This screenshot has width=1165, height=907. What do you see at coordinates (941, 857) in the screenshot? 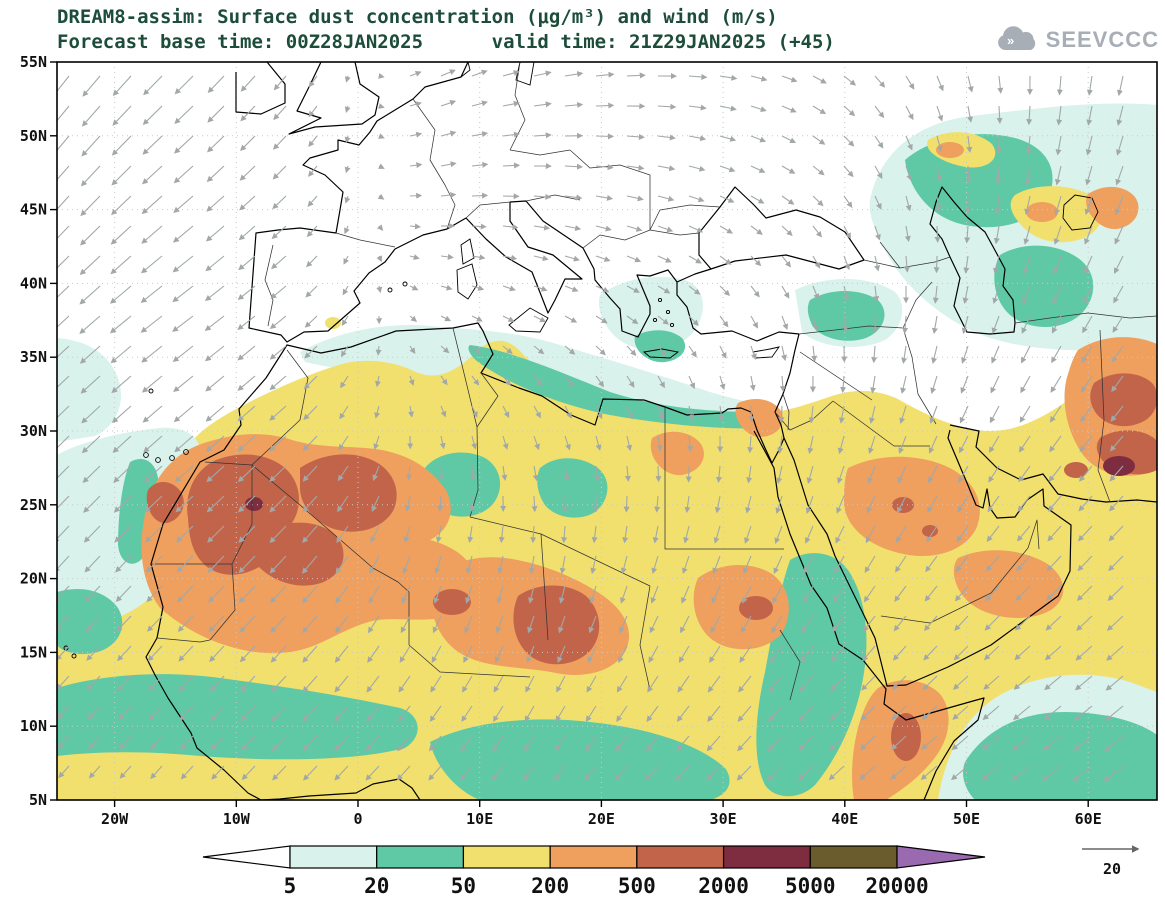
I see `legend-over-arrow` at bounding box center [941, 857].